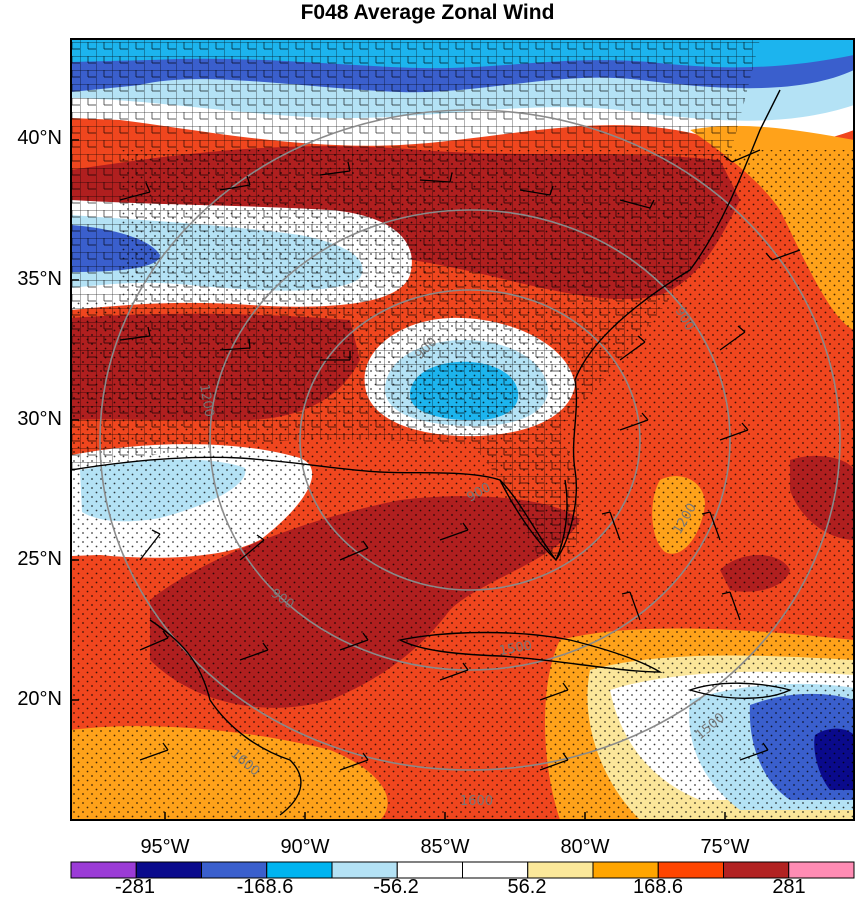 Image resolution: width=855 pixels, height=900 pixels. What do you see at coordinates (739, 690) in the screenshot?
I see `hispaniola-outline` at bounding box center [739, 690].